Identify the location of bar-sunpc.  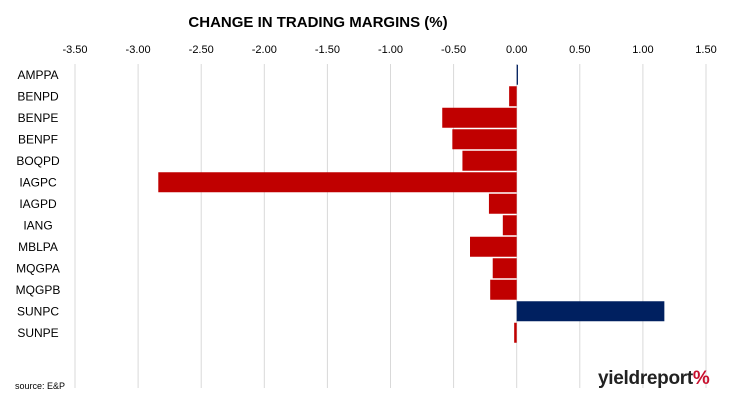
(590, 311).